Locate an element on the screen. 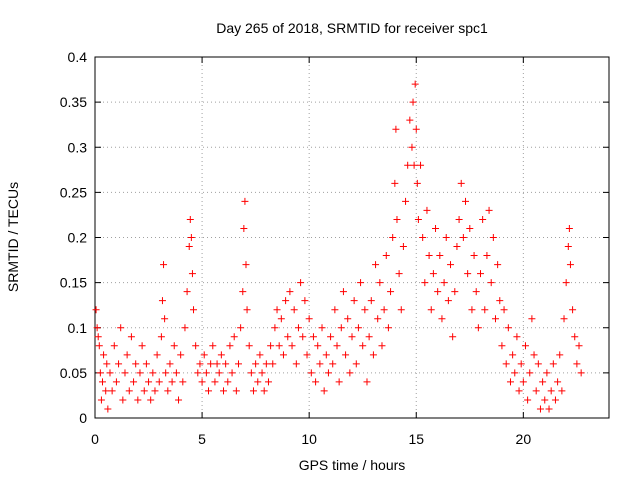 The height and width of the screenshot is (480, 640). x-tick-label: 5 is located at coordinates (202, 439).